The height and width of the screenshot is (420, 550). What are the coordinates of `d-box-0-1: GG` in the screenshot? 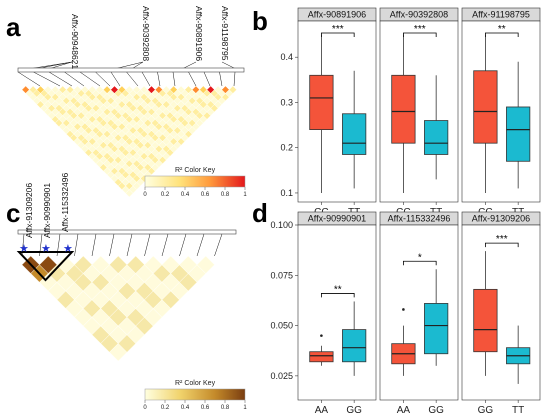 It's located at (354, 358).